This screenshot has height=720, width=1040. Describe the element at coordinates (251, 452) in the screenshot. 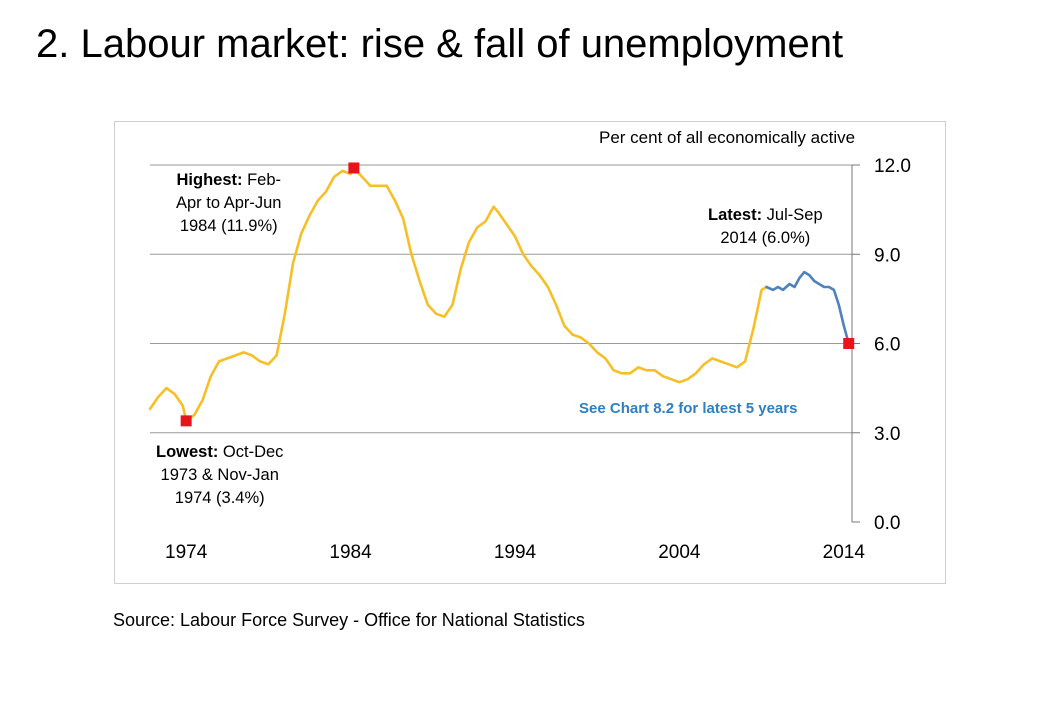

I see `annotation-lowest-line1: Oct-Dec` at that location.